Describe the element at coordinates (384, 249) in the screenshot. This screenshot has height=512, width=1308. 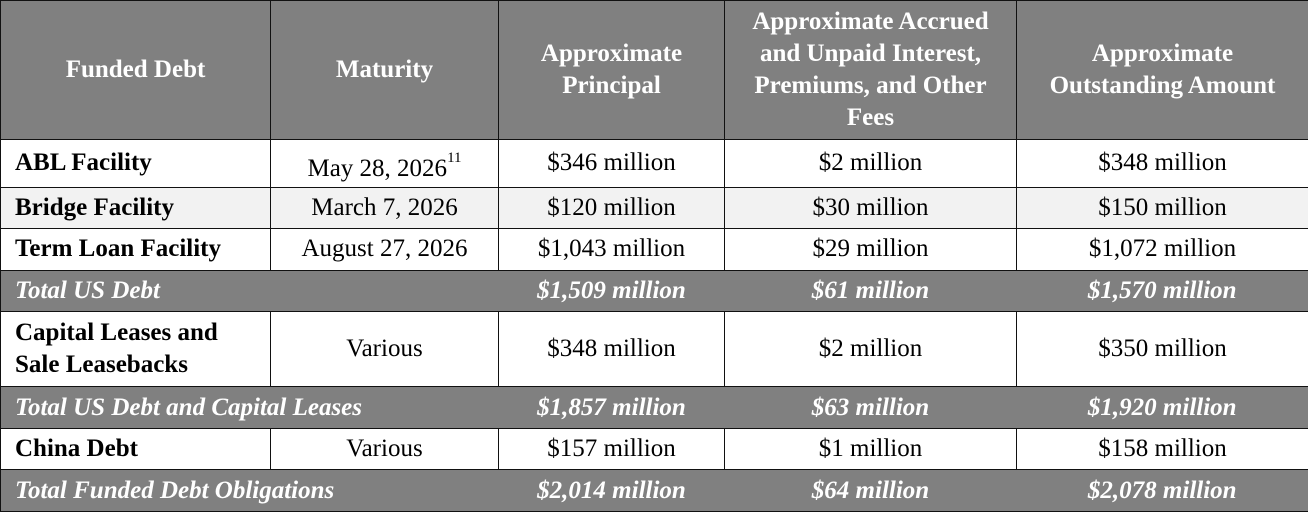
I see `maturity-cell: August 27, 2026` at that location.